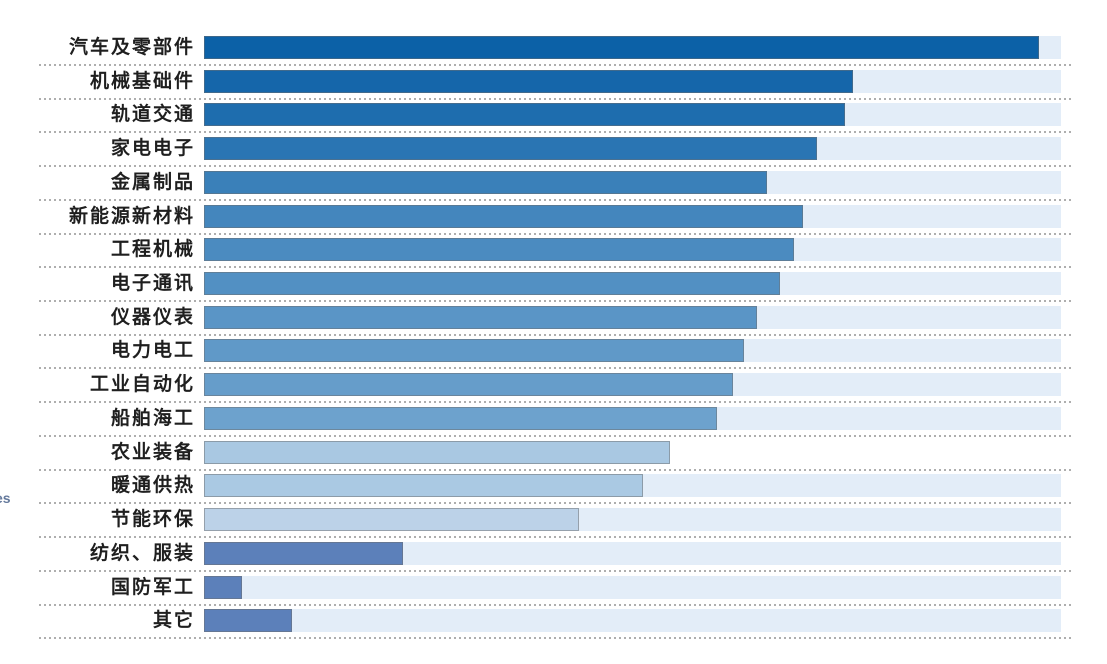 This screenshot has width=1107, height=664. What do you see at coordinates (173, 620) in the screenshot?
I see `category-label: 其它` at bounding box center [173, 620].